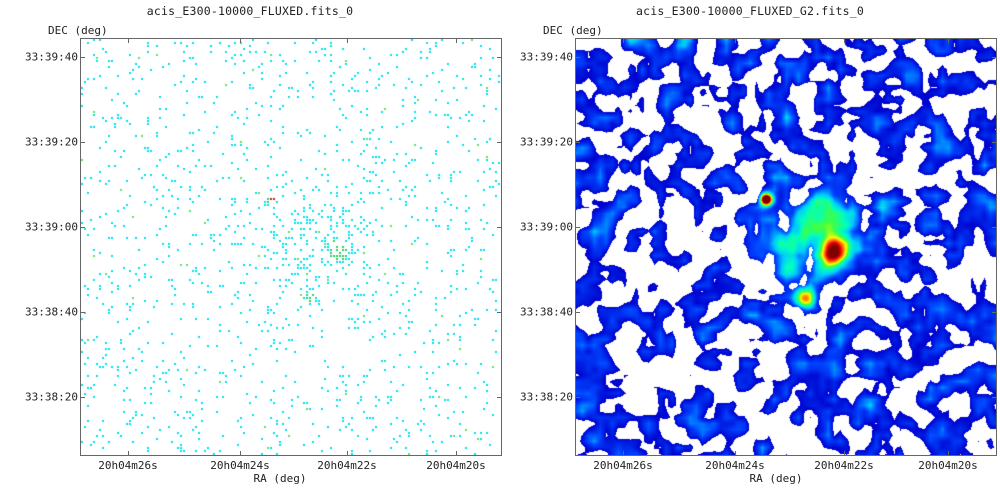  What do you see at coordinates (250, 11) in the screenshot?
I see `image-title: acis_E300-10000_FLUXED.fits_0` at bounding box center [250, 11].